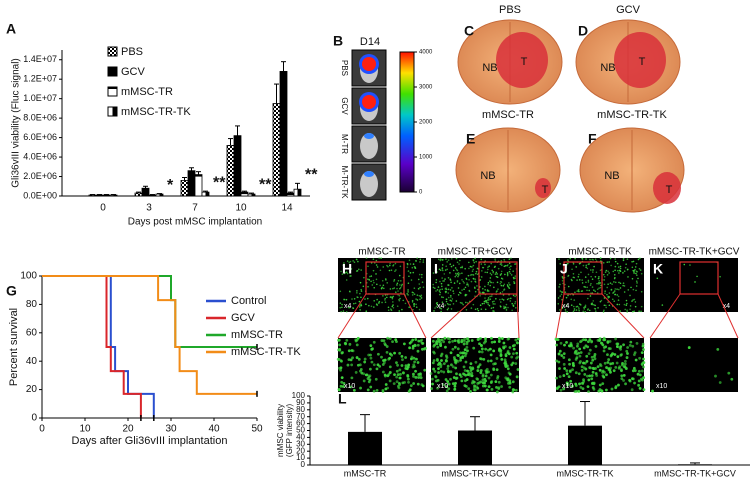 The height and width of the screenshot is (481, 756). What do you see at coordinates (583, 278) in the screenshot?
I see `zoom-box` at bounding box center [583, 278].